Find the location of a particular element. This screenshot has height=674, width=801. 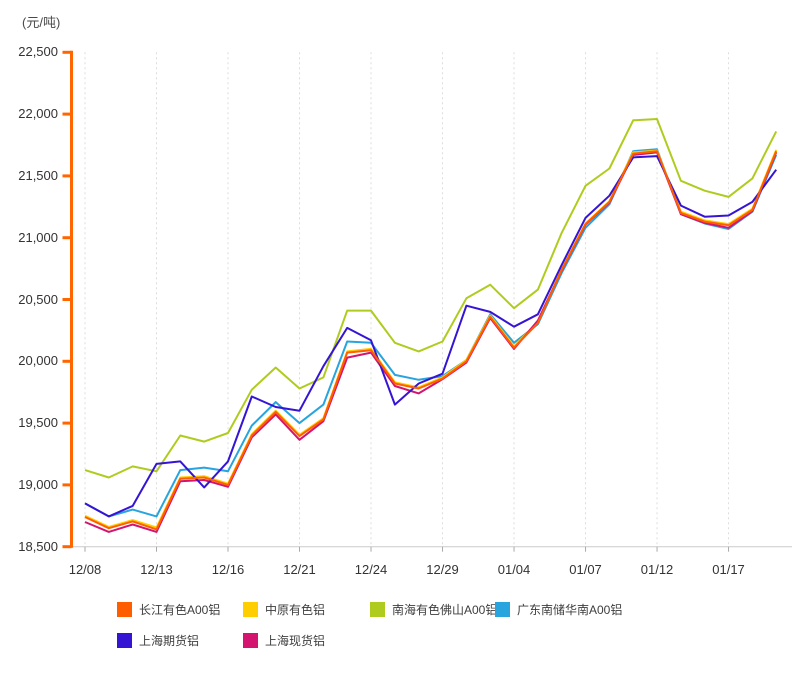

y-tick-label: 20,000 is located at coordinates (38, 361).